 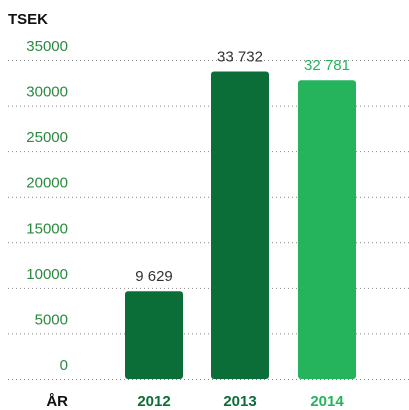 I want to click on y-tick-label: 5000, so click(x=51, y=319).